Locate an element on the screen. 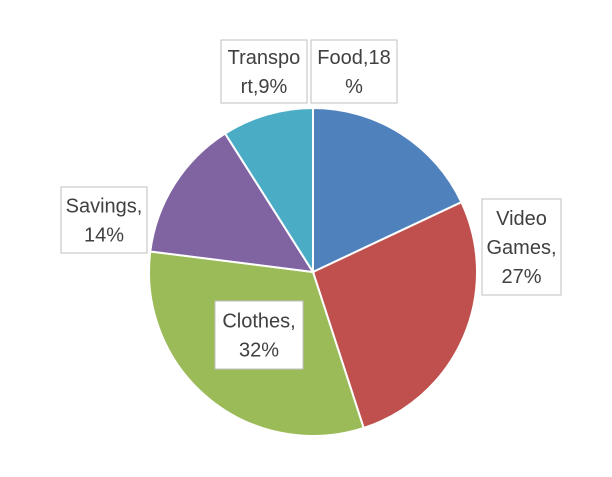 The height and width of the screenshot is (477, 612). data-label-text: Games, is located at coordinates (521, 248).